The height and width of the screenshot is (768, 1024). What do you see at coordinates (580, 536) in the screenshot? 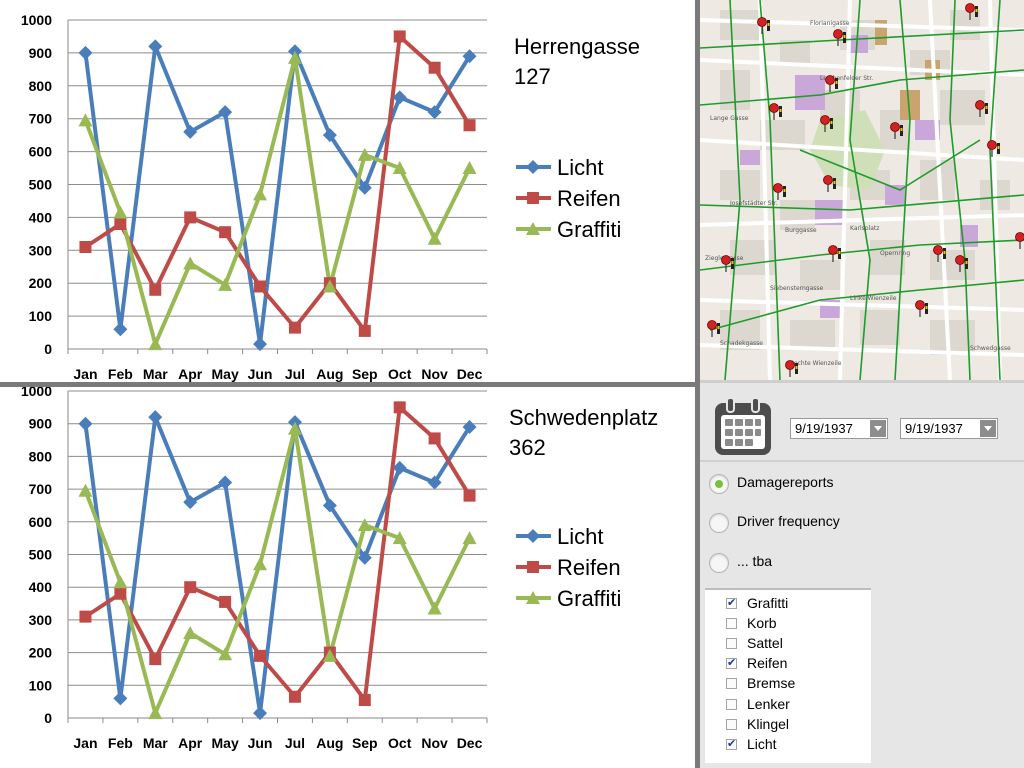
I see `legend-label: Licht` at bounding box center [580, 536].